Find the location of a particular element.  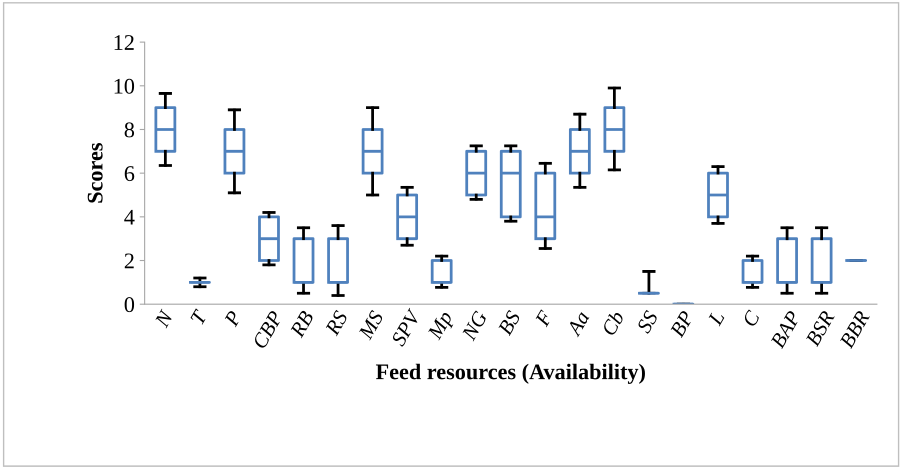

y-tick-label: 0 is located at coordinates (129, 304).